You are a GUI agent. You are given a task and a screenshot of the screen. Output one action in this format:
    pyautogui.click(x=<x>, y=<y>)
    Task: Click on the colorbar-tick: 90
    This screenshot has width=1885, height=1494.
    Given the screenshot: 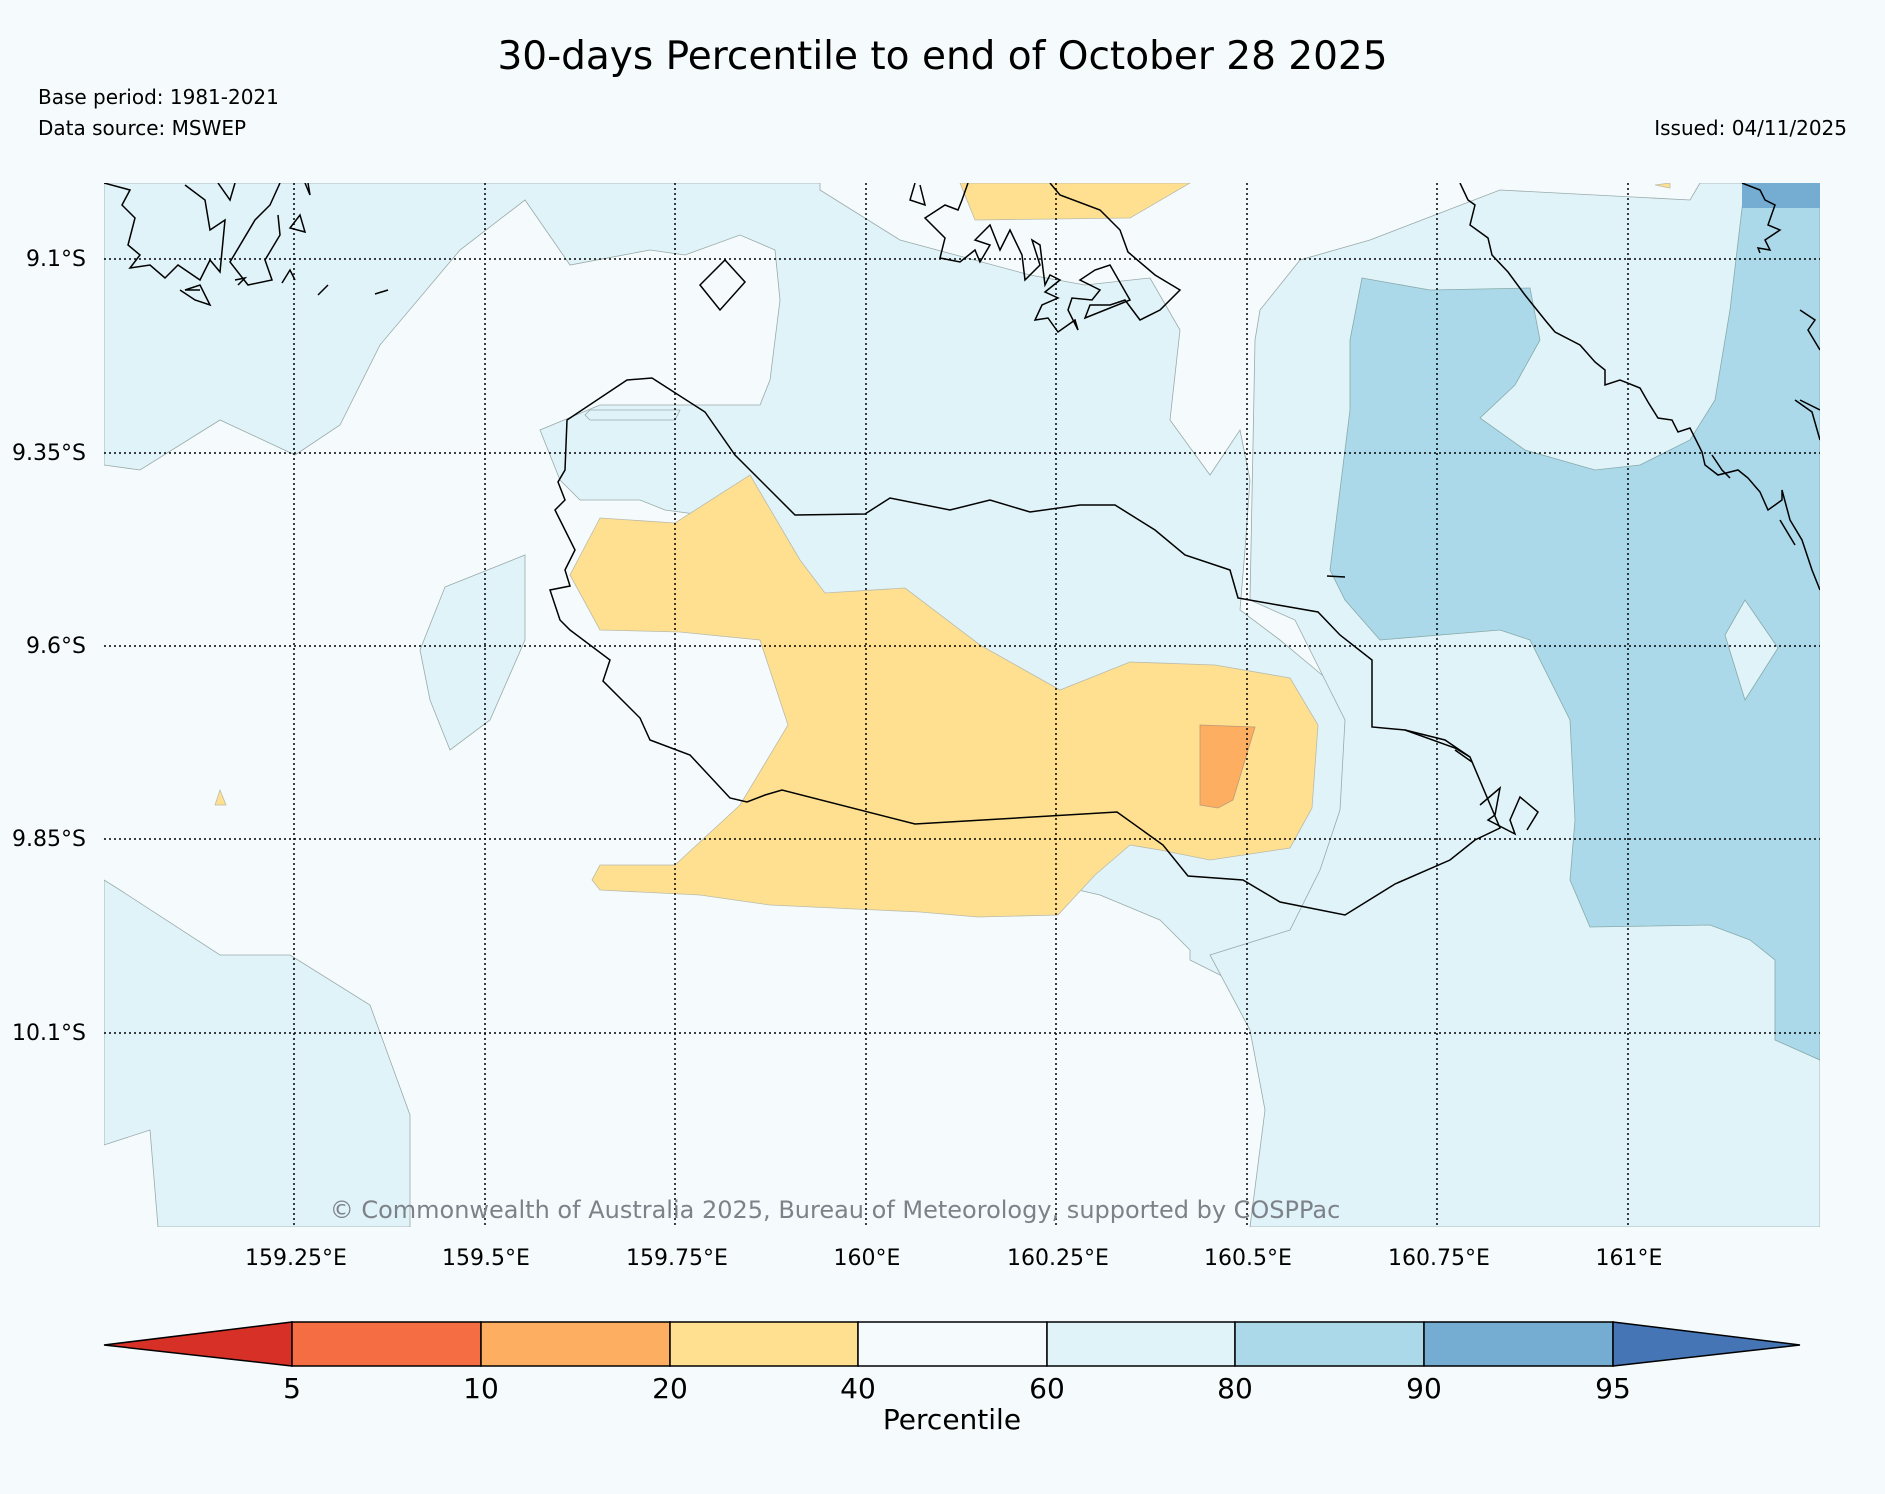 What is the action you would take?
    pyautogui.click(x=1424, y=1388)
    